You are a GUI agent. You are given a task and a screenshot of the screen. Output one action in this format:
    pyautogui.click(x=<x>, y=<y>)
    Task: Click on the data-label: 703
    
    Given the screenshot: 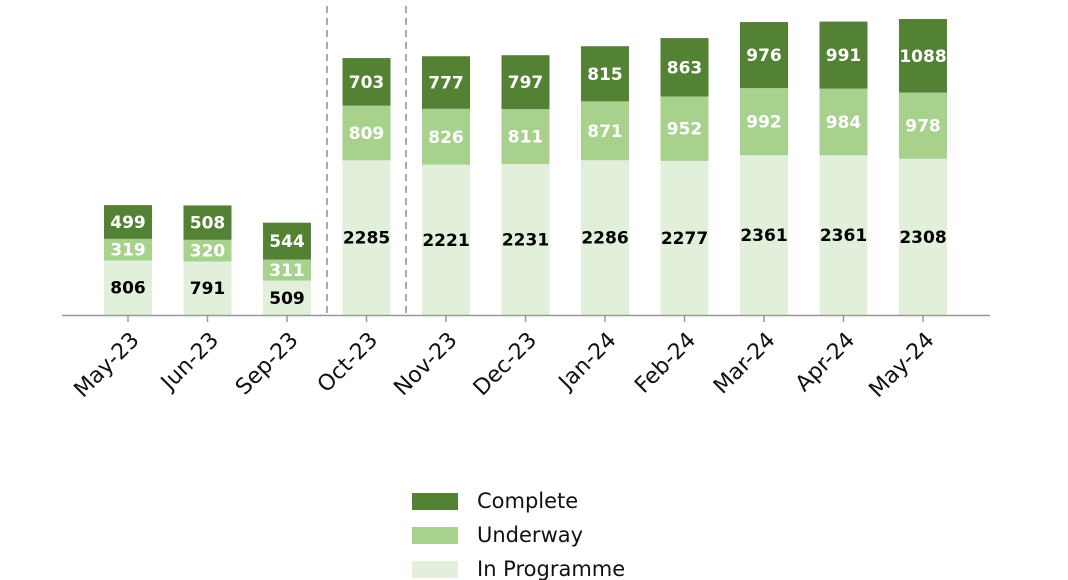 What is the action you would take?
    pyautogui.click(x=367, y=83)
    